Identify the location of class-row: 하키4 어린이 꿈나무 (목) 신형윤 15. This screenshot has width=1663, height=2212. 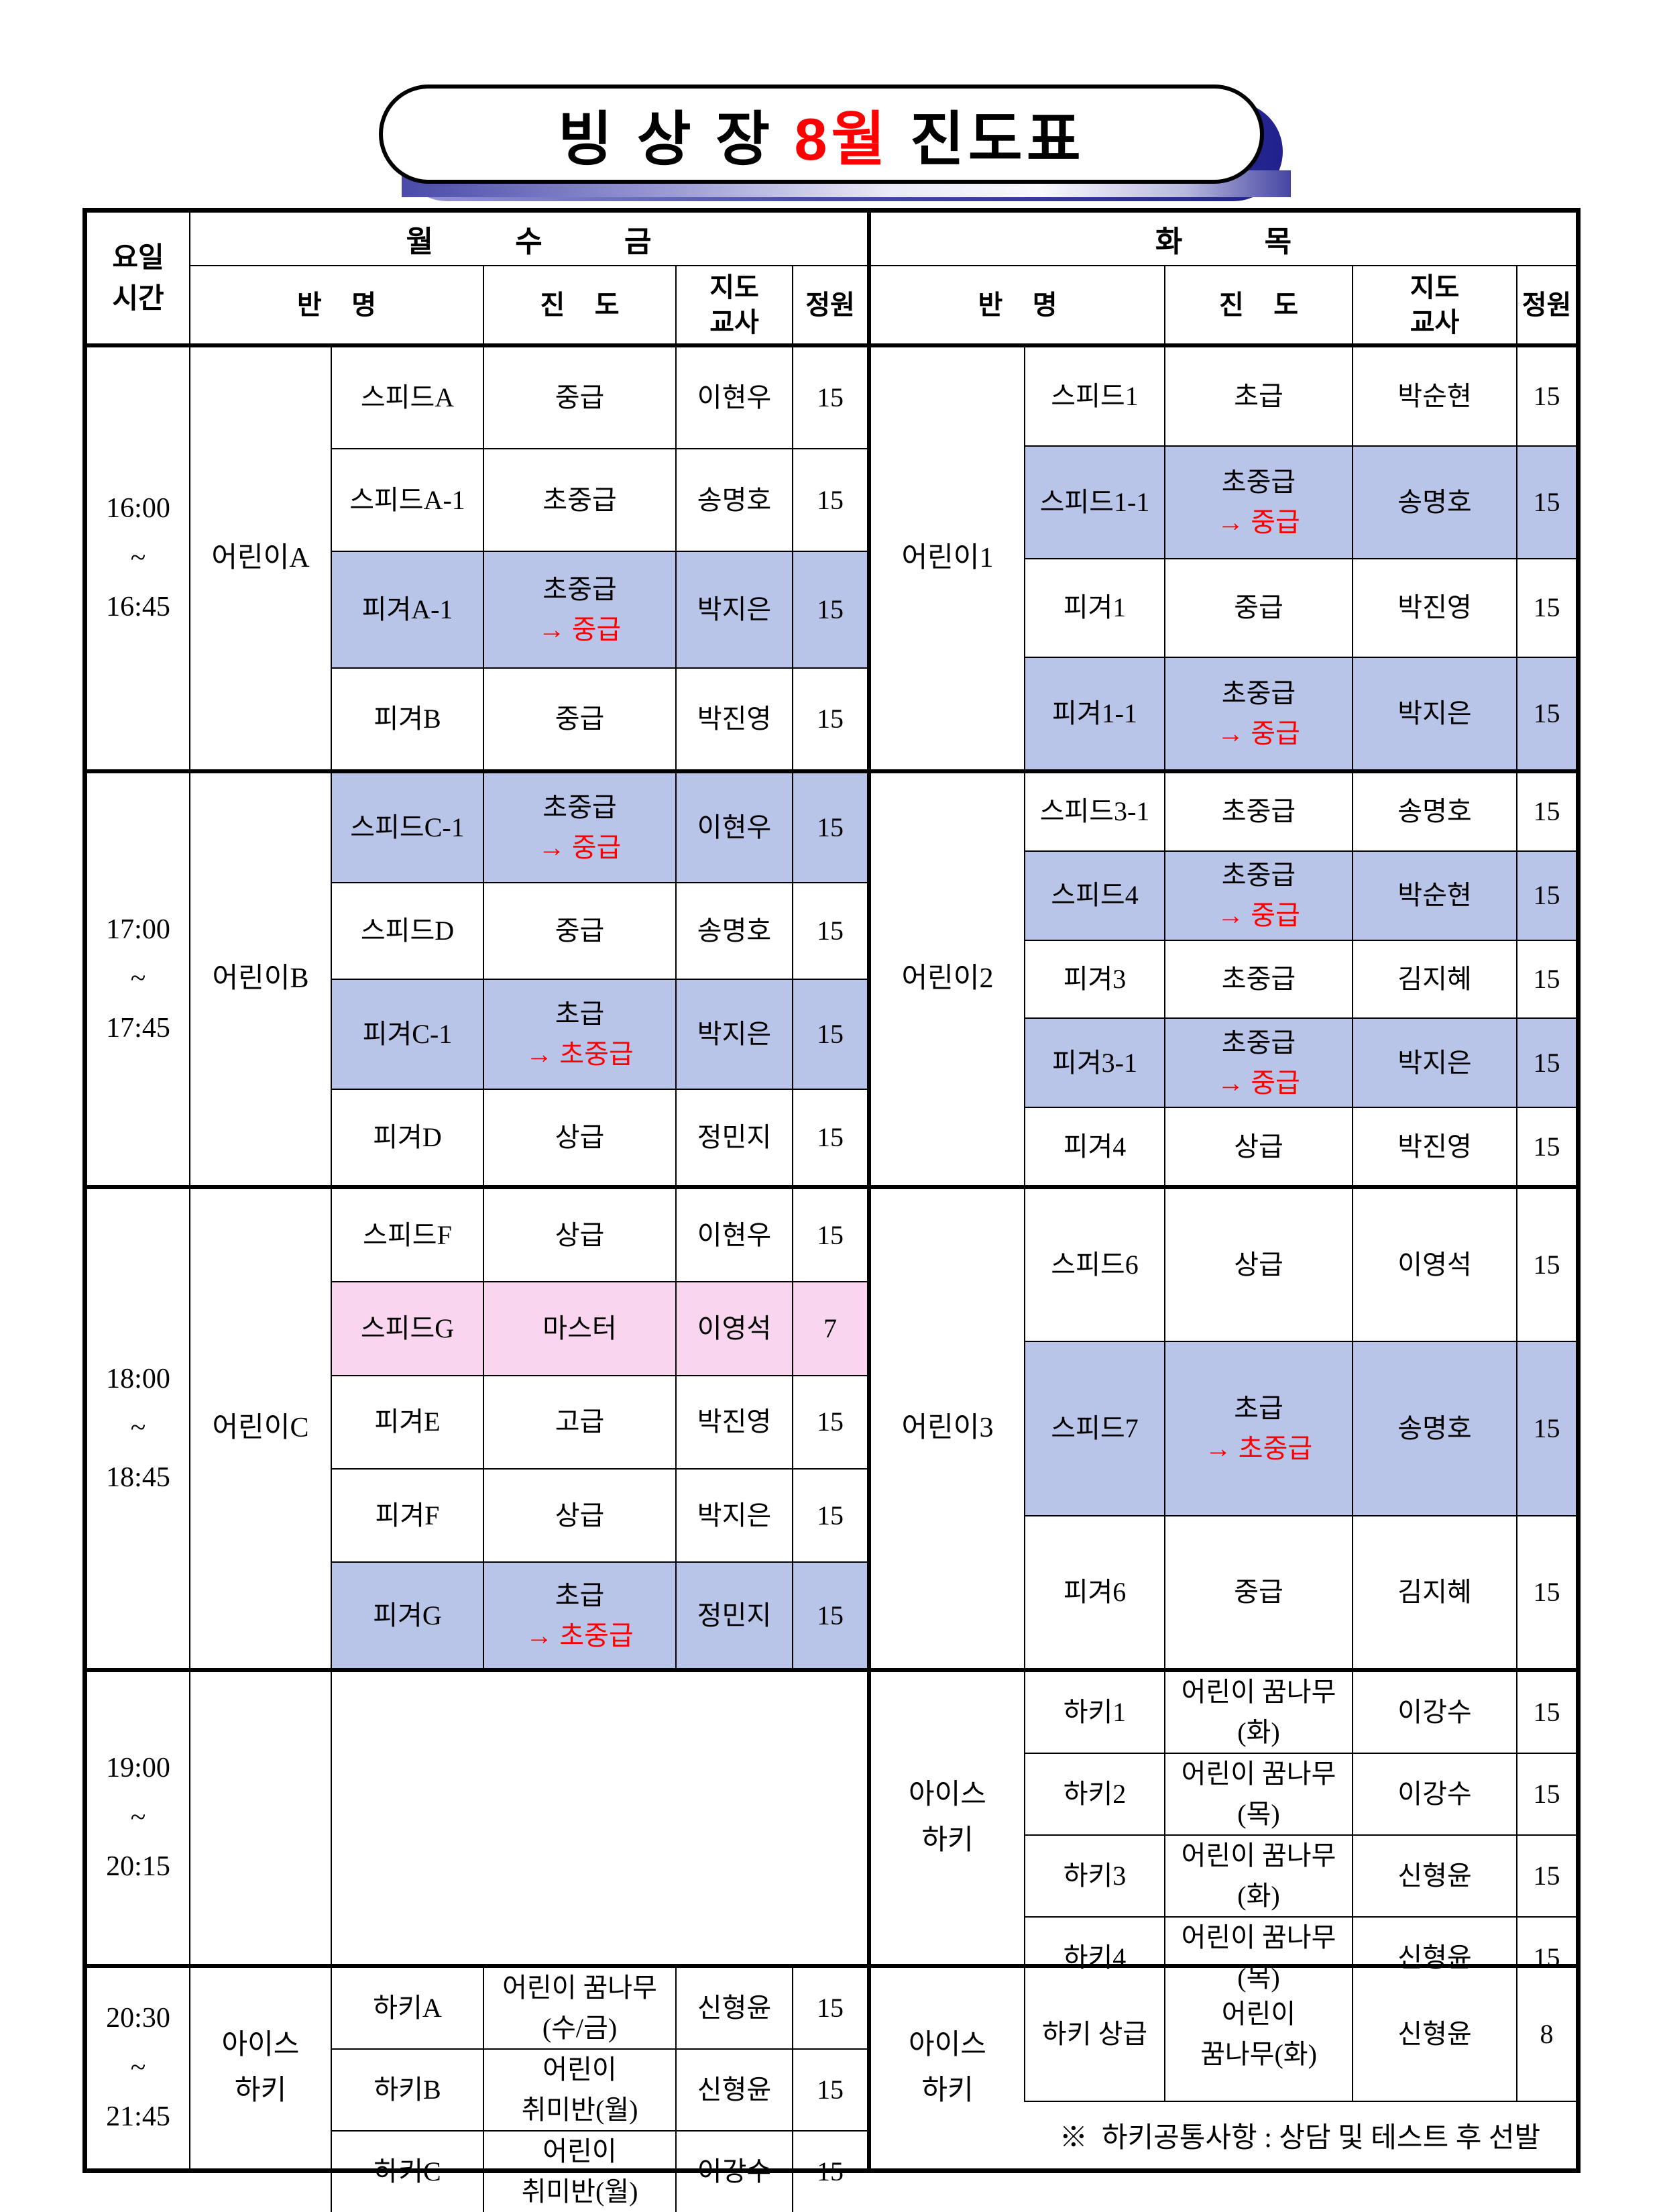
(1300, 1957).